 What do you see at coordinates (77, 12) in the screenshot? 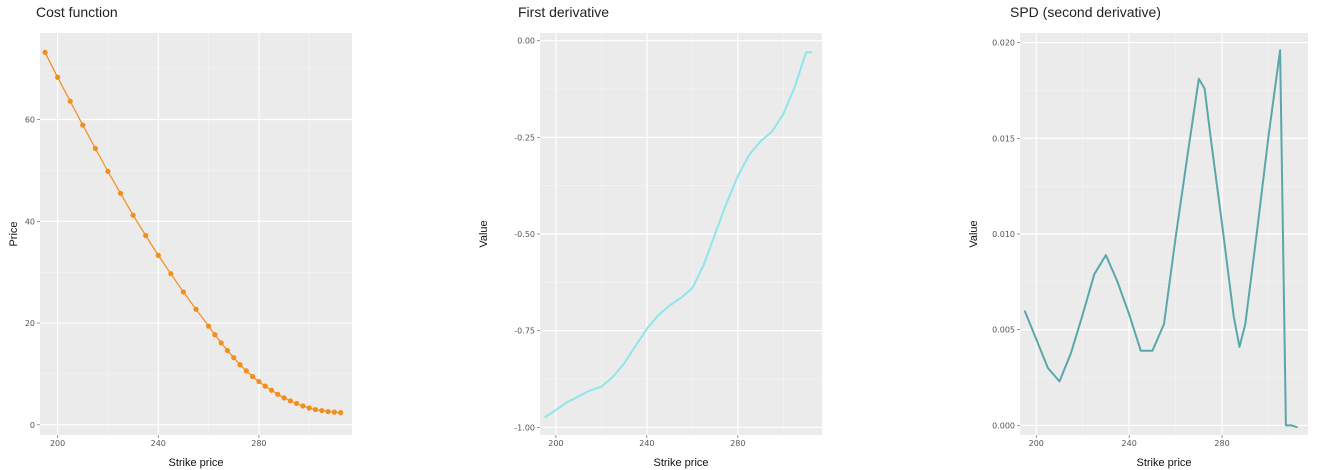
I see `chart-title: Cost function` at bounding box center [77, 12].